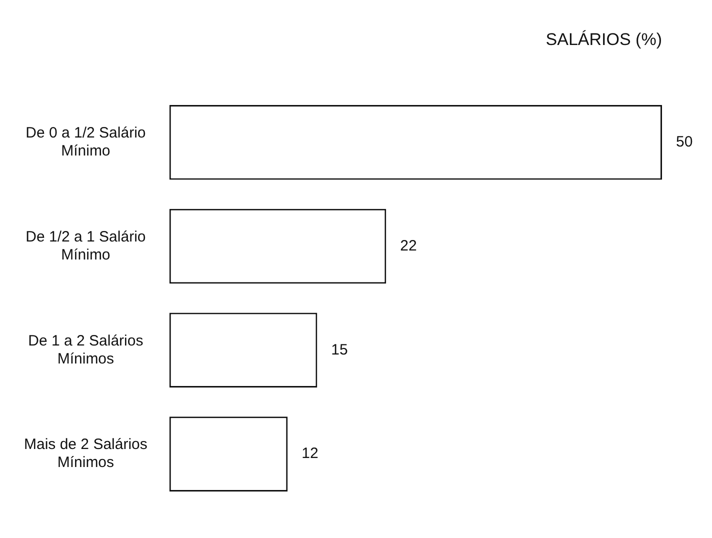 This screenshot has height=538, width=712. Describe the element at coordinates (86, 454) in the screenshot. I see `y-tick-label: Mais de 2 Salários Mínimos` at that location.